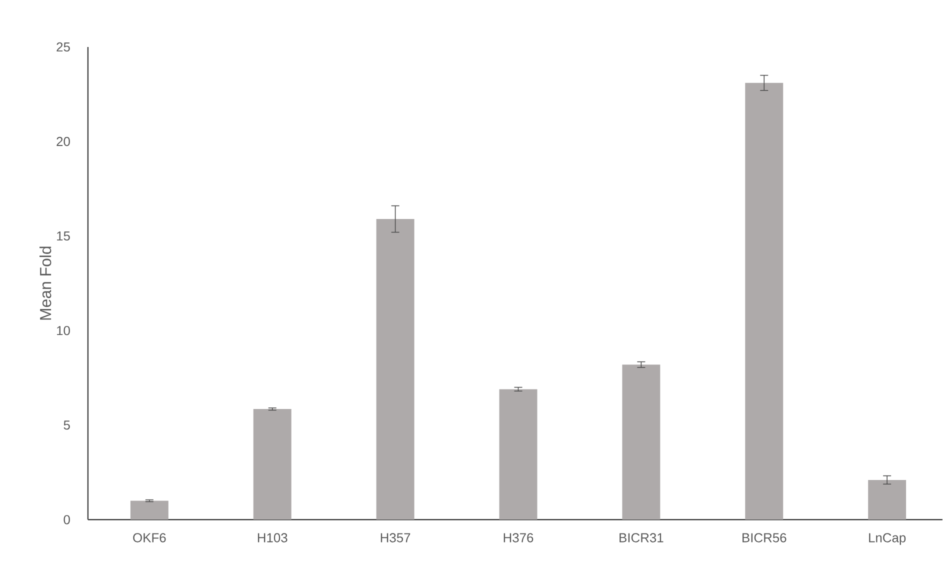 This screenshot has height=570, width=943. Describe the element at coordinates (519, 538) in the screenshot. I see `x-tick-label: H376` at that location.